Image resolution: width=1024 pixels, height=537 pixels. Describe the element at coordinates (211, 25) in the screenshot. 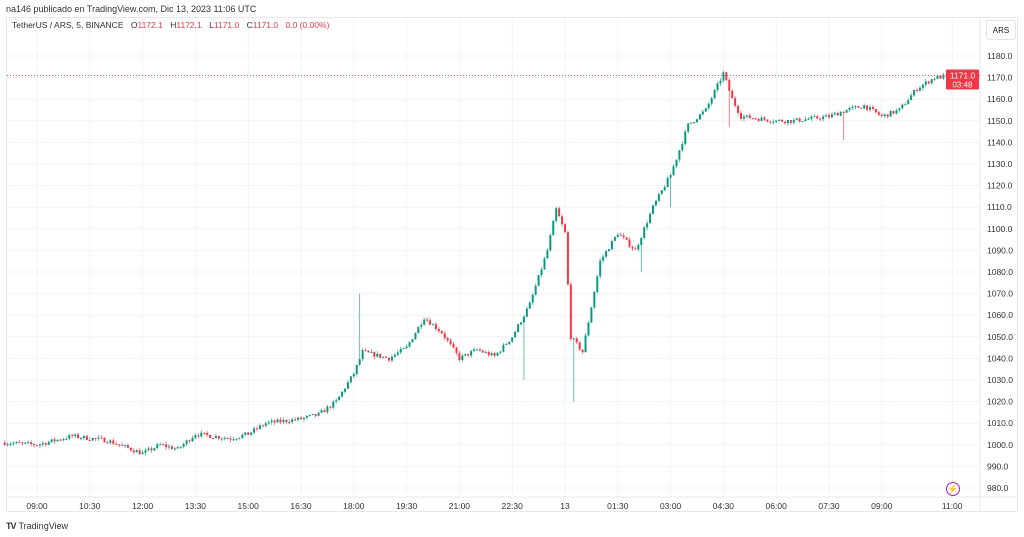

I see `low-label: L` at that location.